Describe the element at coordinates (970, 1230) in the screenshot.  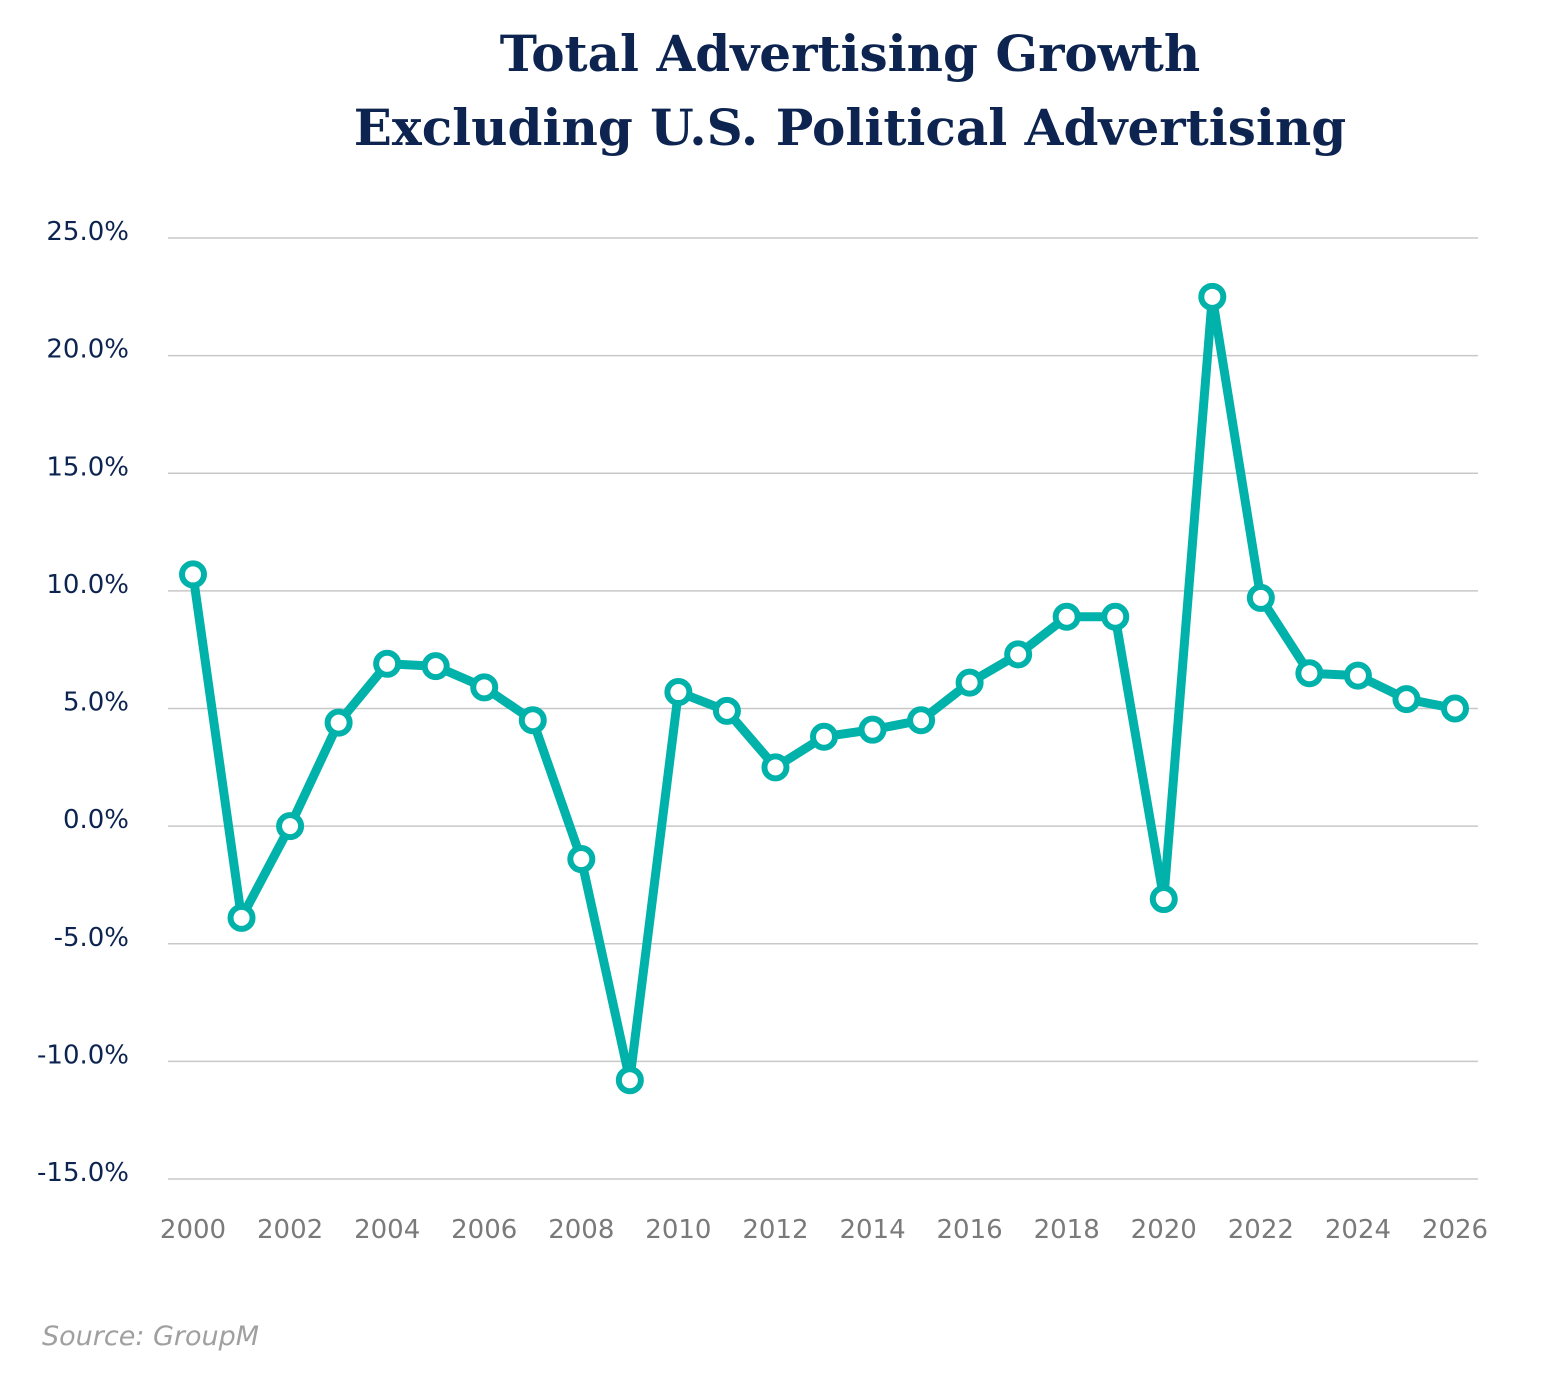
I see `x-tick-label: 2016` at that location.